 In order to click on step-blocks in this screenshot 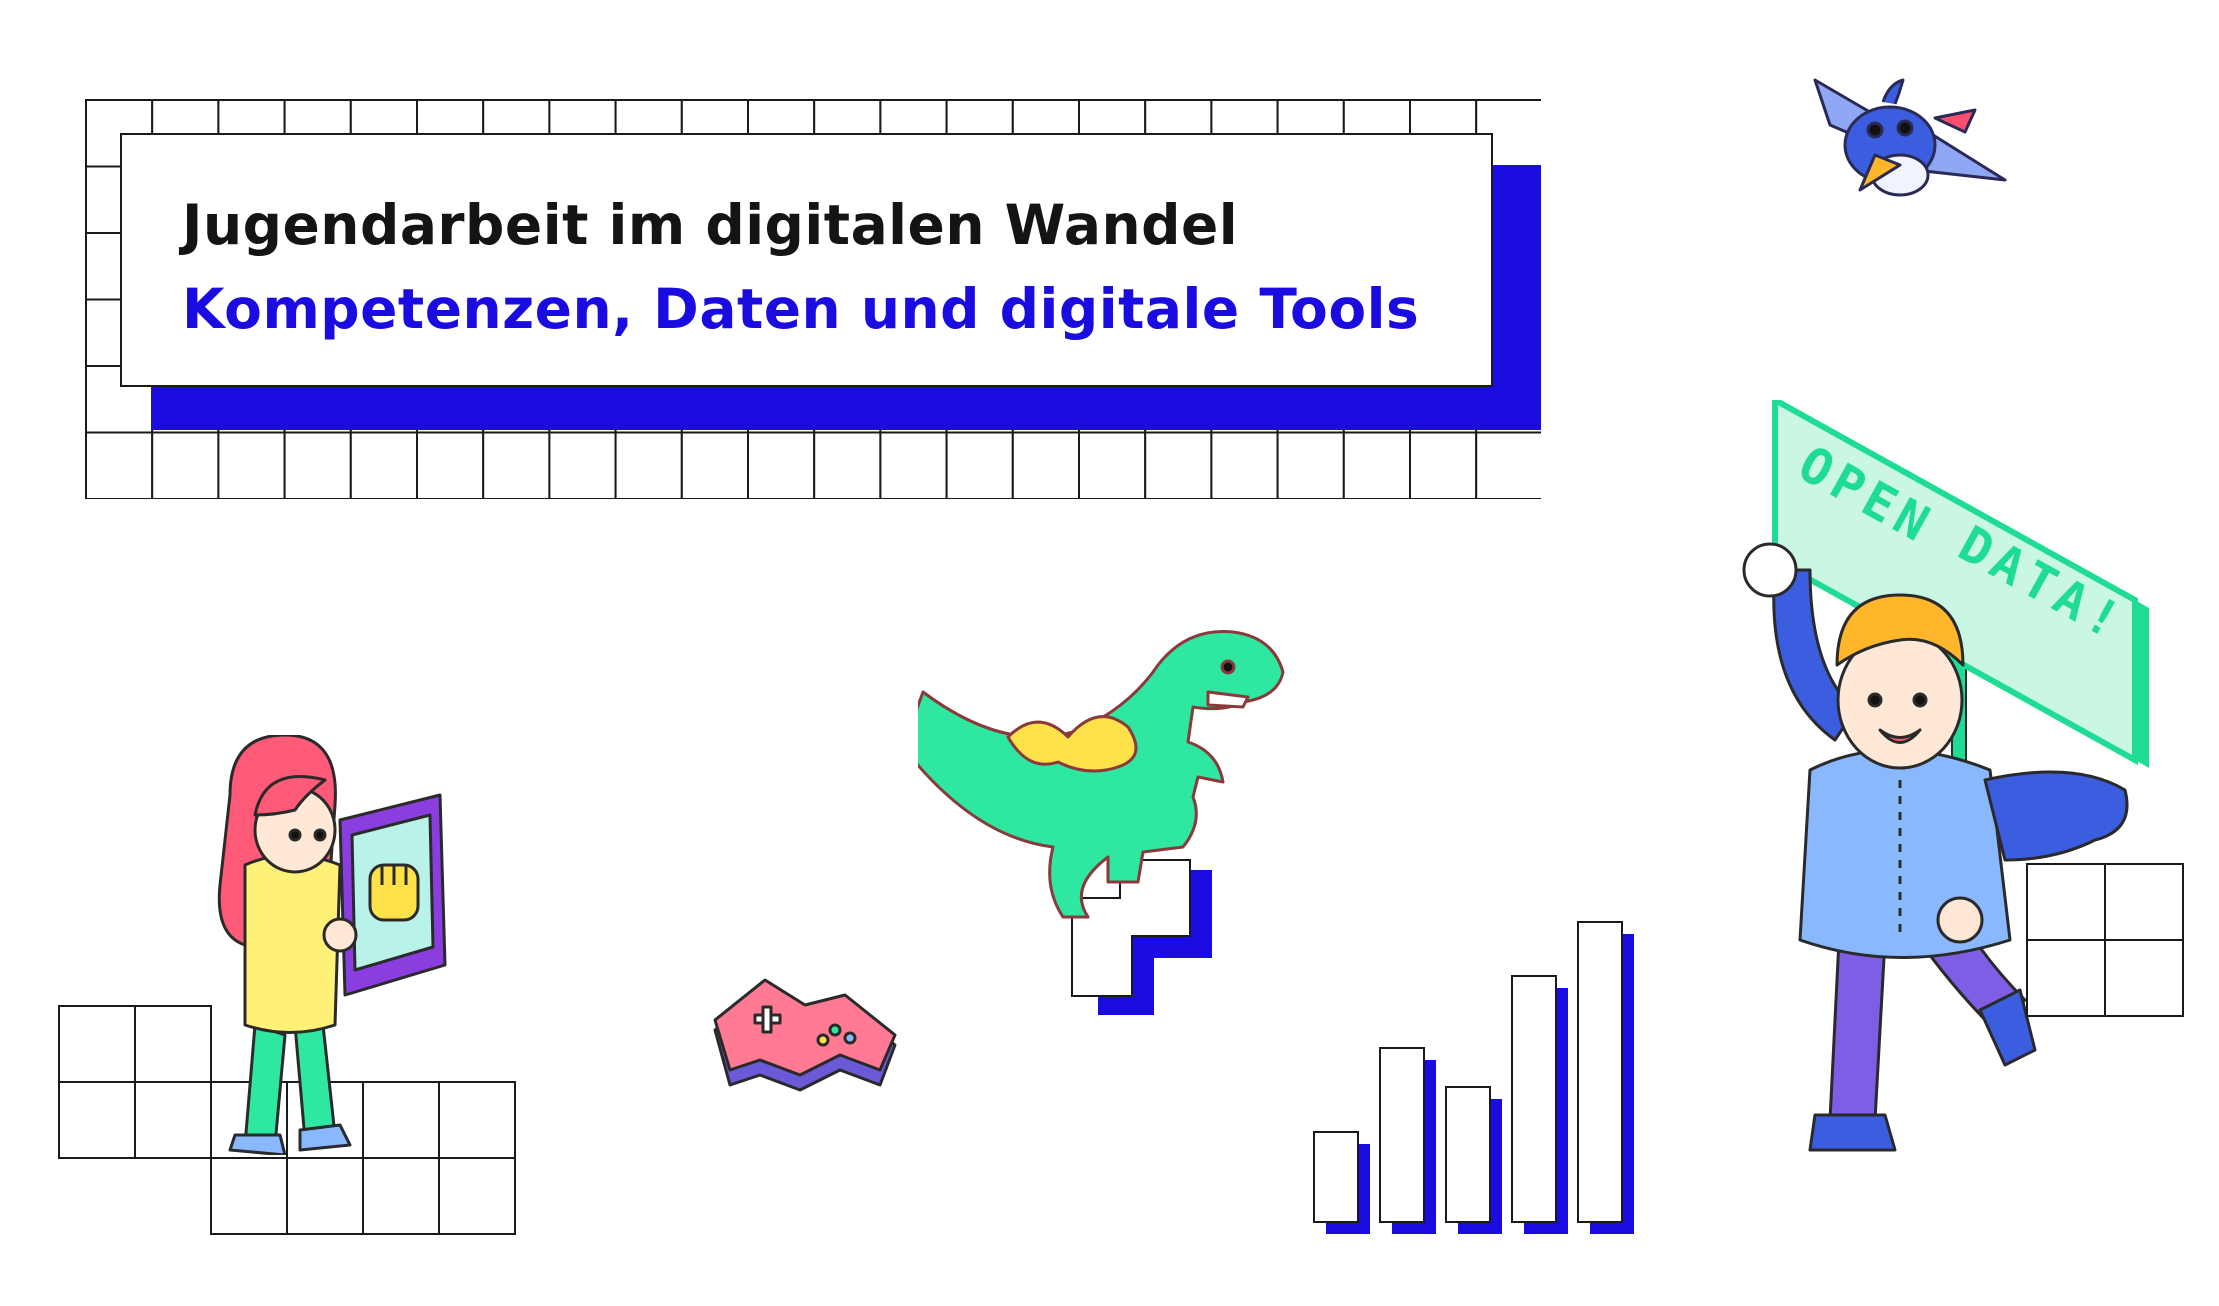, I will do `click(1141, 937)`.